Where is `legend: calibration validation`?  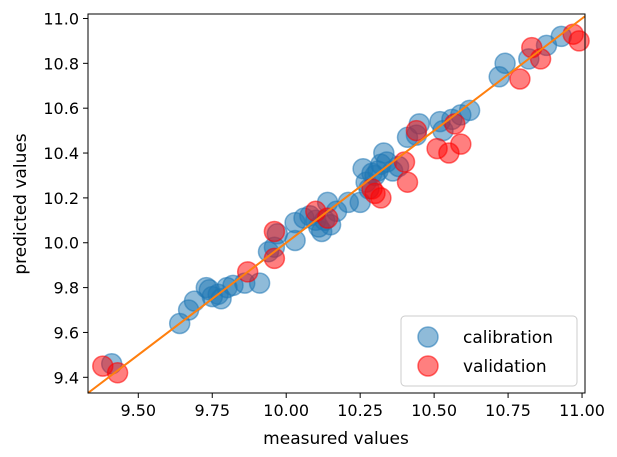 legend: calibration validation is located at coordinates (489, 351).